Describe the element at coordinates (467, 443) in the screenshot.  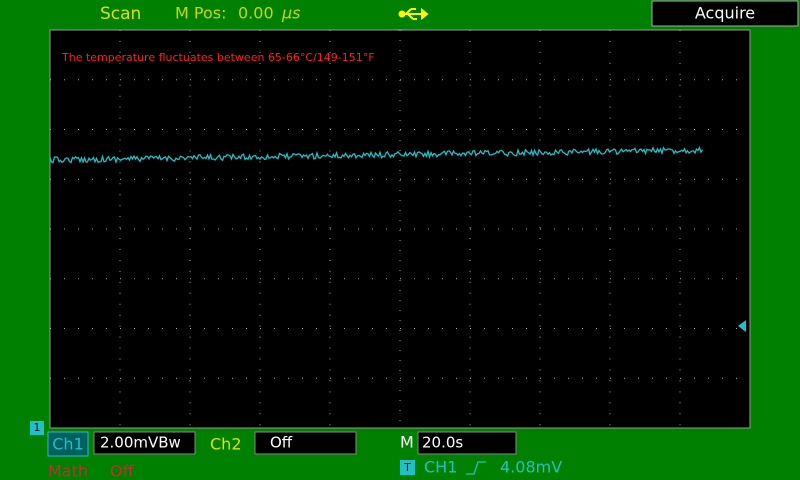
I see `timebase-box` at that location.